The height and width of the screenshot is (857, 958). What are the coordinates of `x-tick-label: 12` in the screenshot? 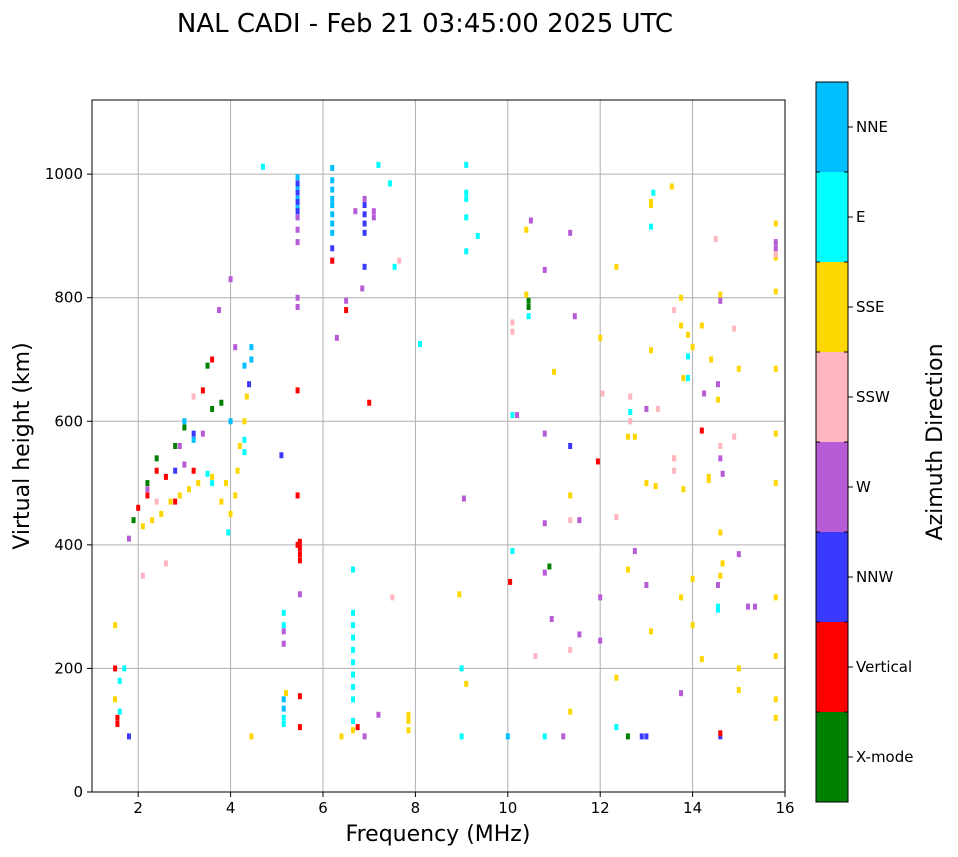 It's located at (600, 808).